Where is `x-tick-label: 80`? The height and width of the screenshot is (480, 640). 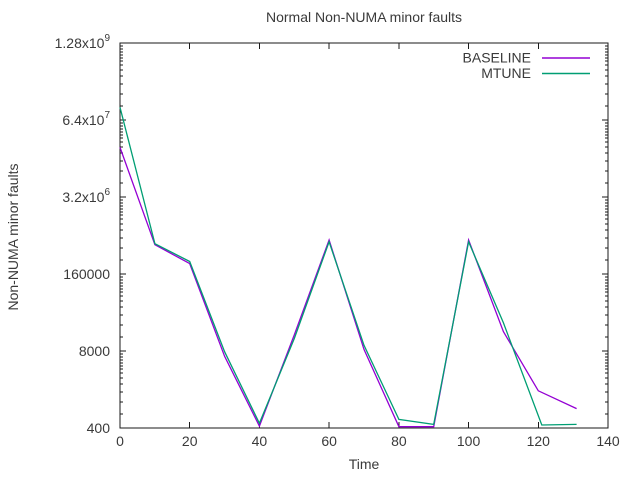 x-tick-label: 80 is located at coordinates (399, 441).